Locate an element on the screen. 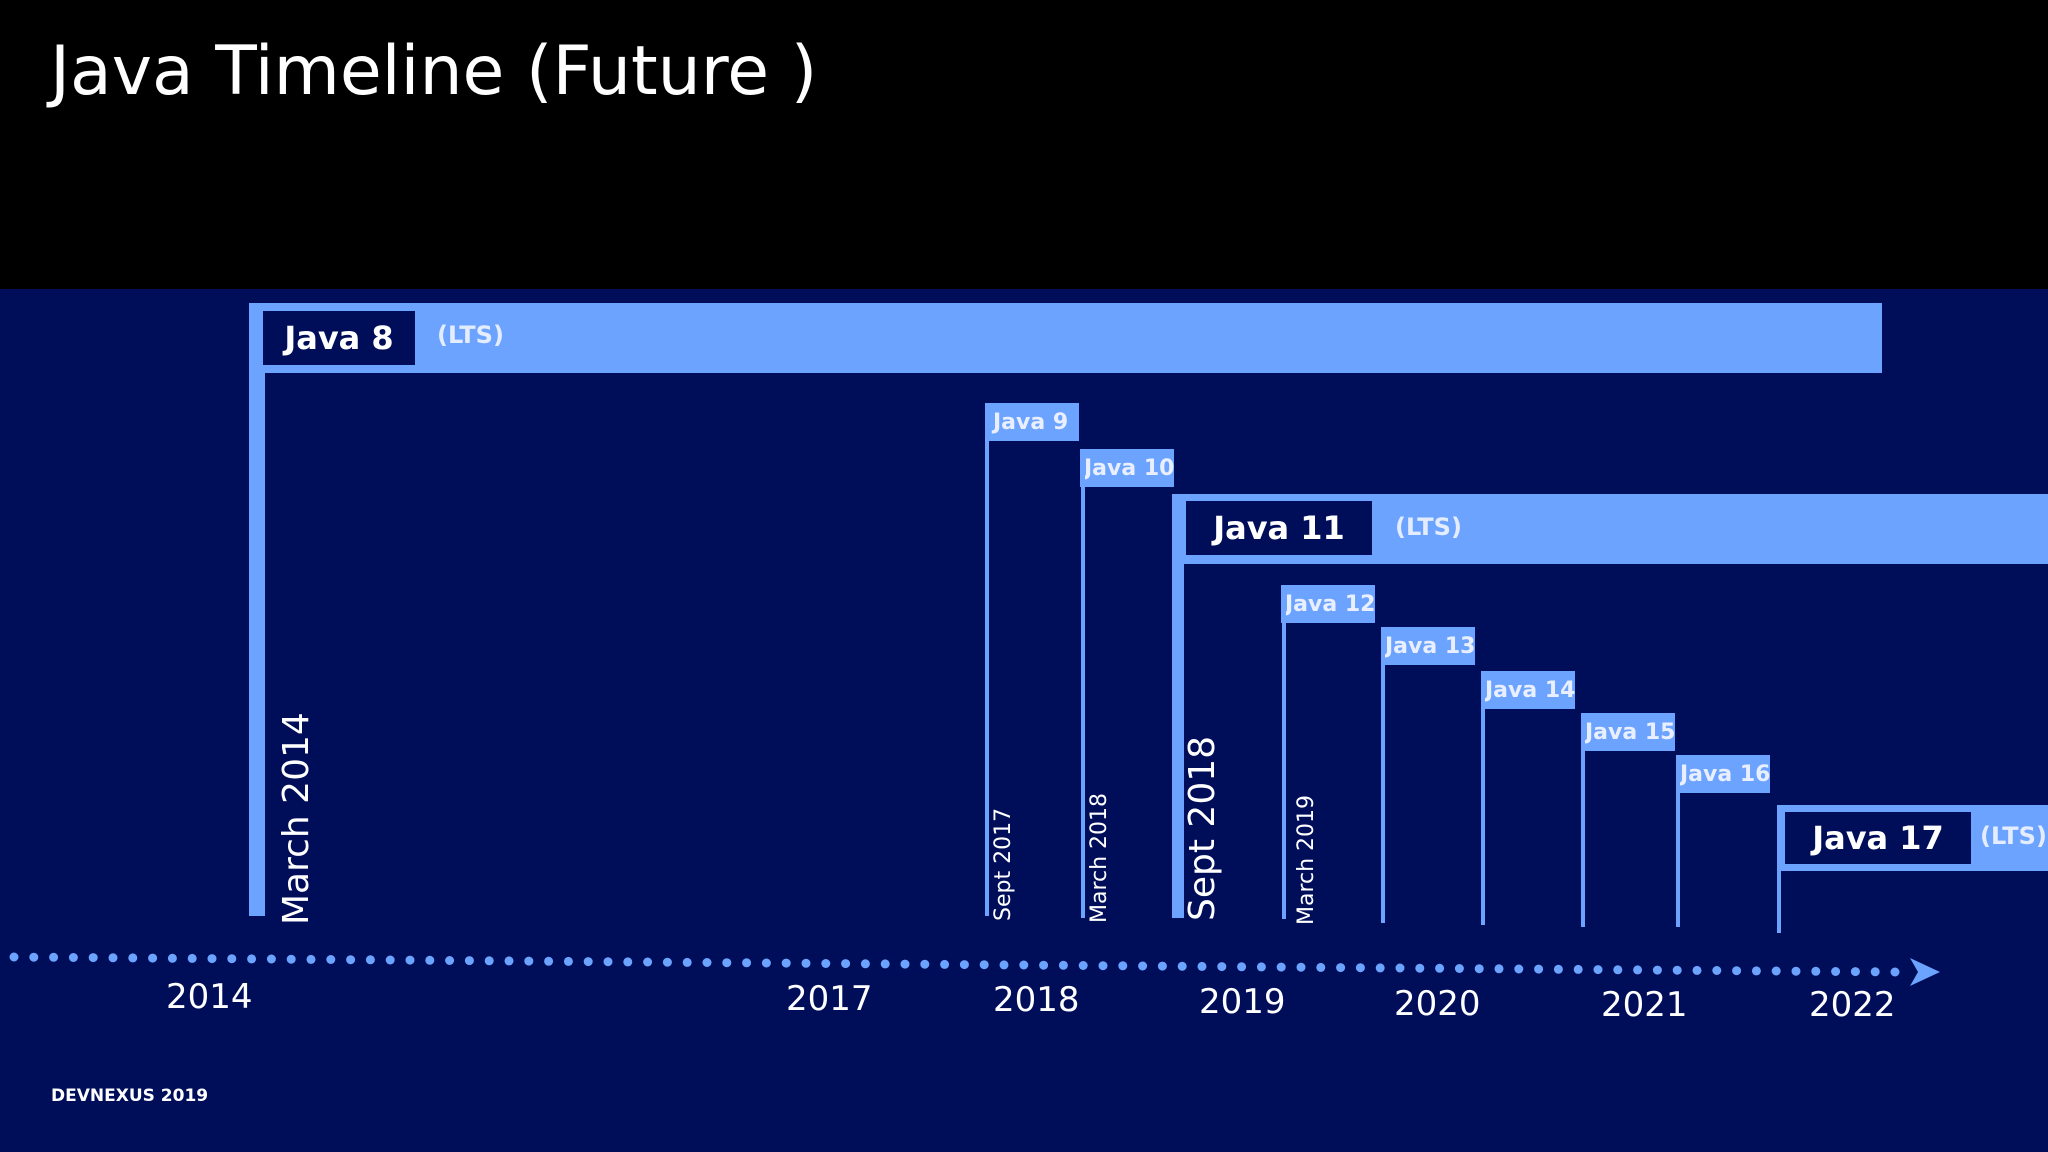 This screenshot has width=2048, height=1152. timeline-arrow-icon is located at coordinates (1925, 972).